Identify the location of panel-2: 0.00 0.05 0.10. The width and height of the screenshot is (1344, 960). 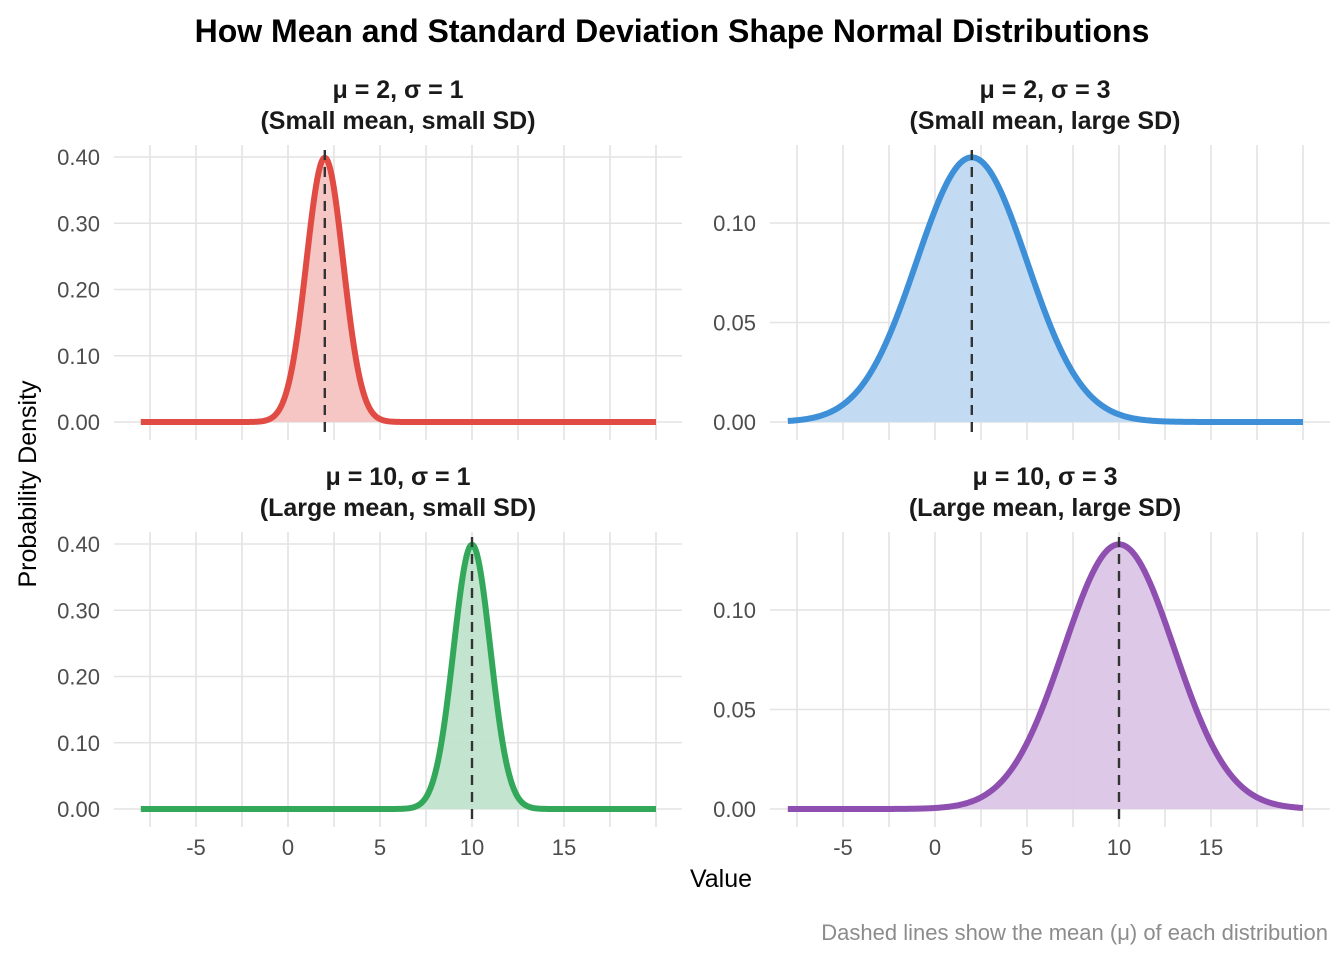
(1021, 292).